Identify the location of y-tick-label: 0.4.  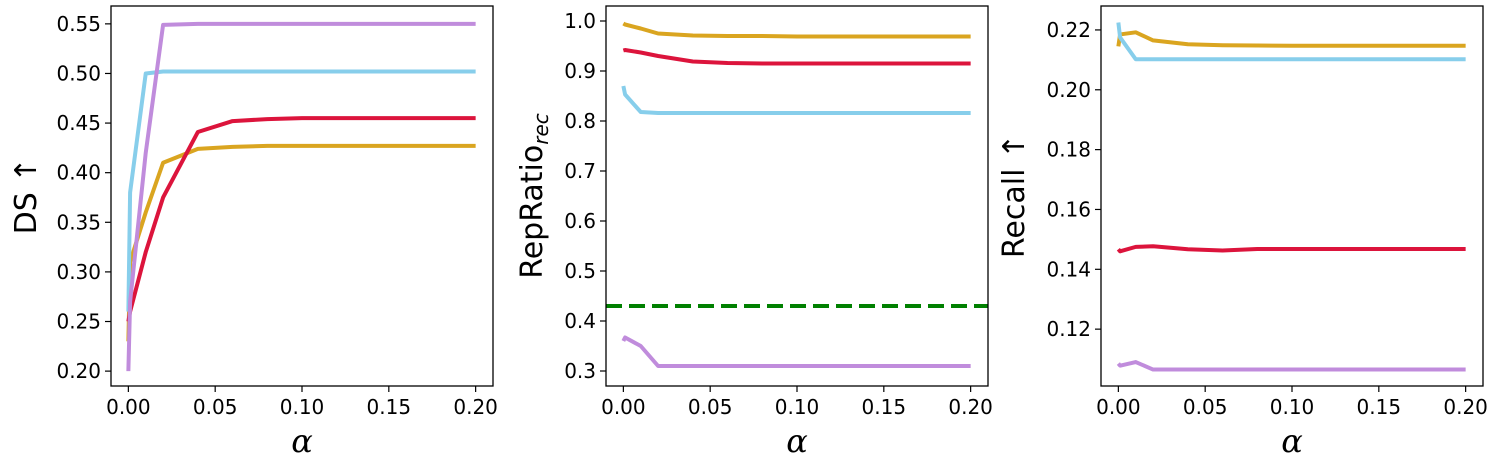
(580, 321).